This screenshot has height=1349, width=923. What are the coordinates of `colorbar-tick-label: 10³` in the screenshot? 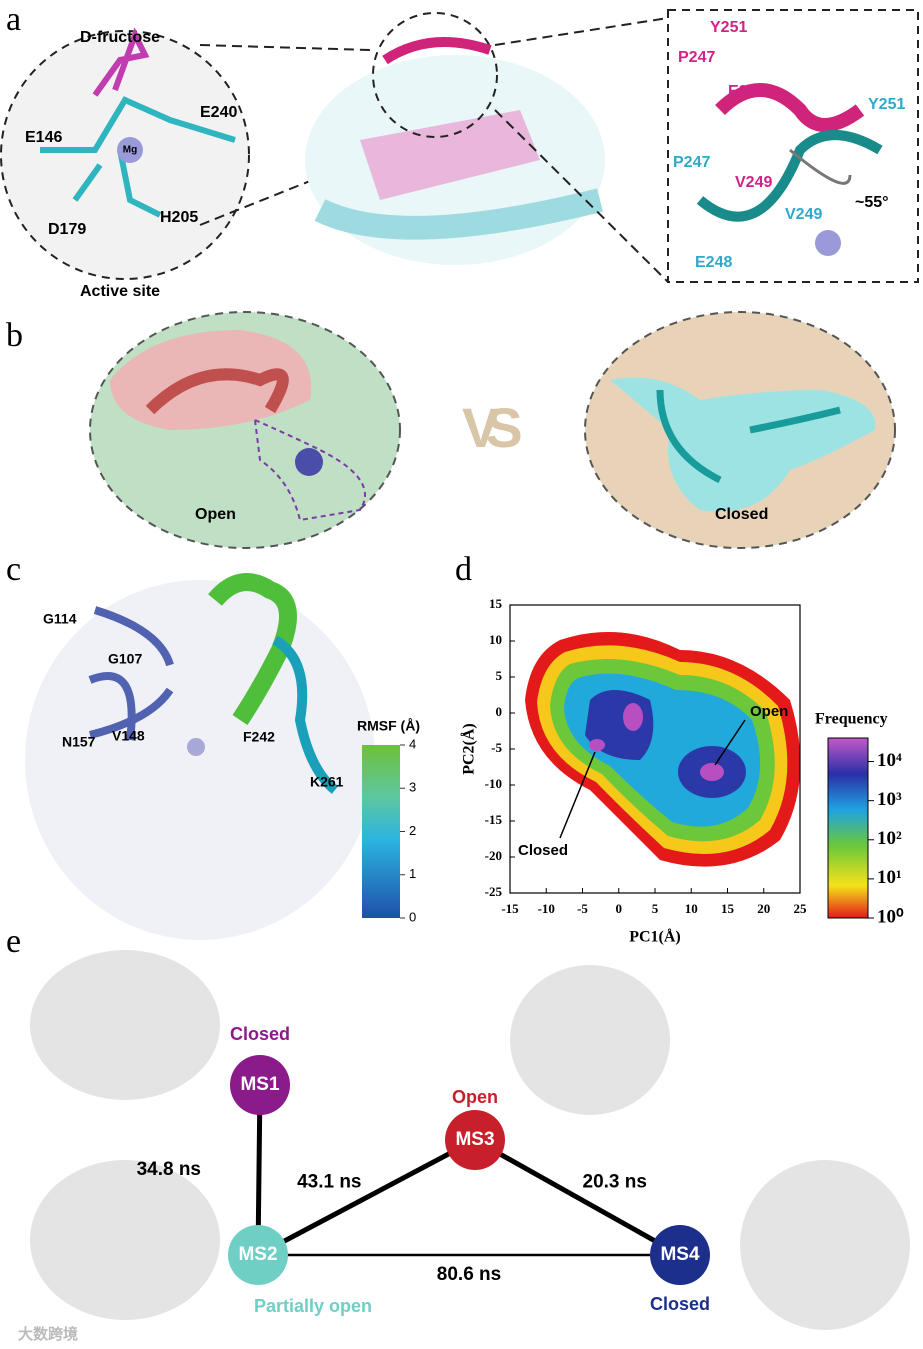 It's located at (889, 799).